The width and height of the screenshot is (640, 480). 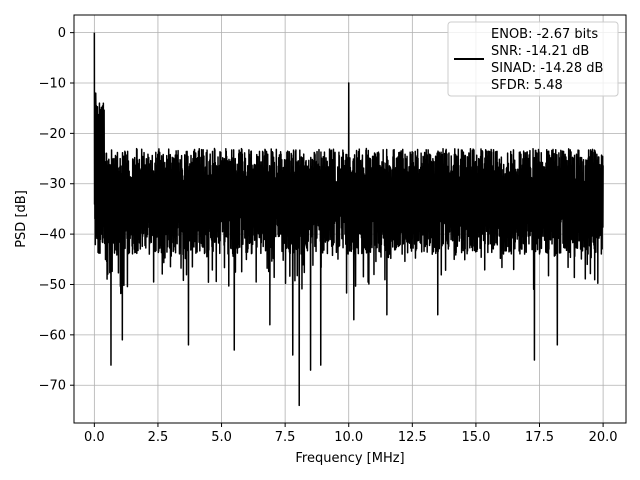 I want to click on x-ticks: 0.0 2.5 5.0 7.5 10.0 12.5 15.0 17.5 20.0, so click(x=351, y=434).